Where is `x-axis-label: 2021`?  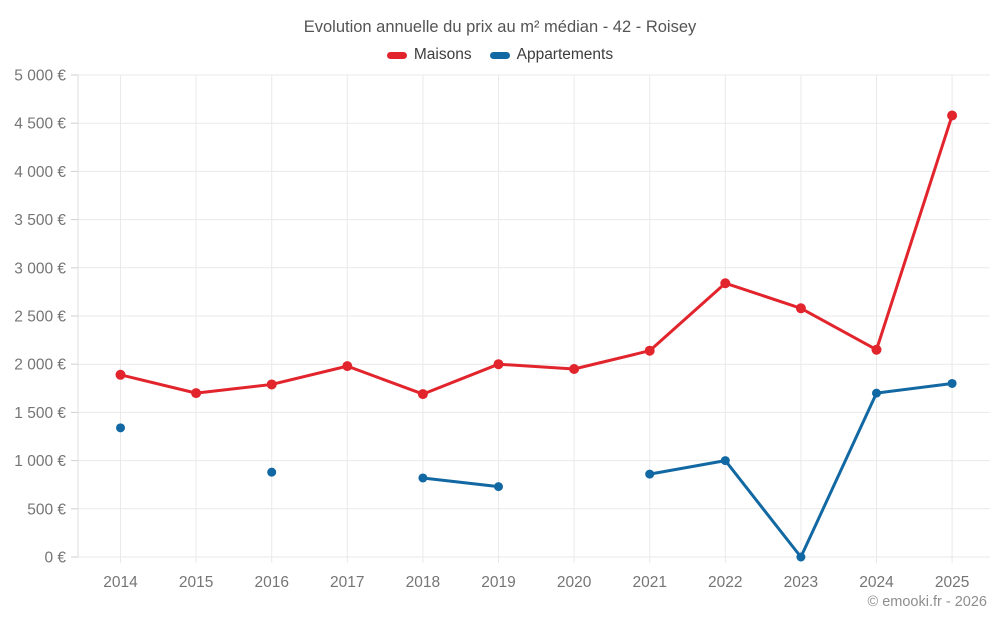 x-axis-label: 2021 is located at coordinates (649, 582).